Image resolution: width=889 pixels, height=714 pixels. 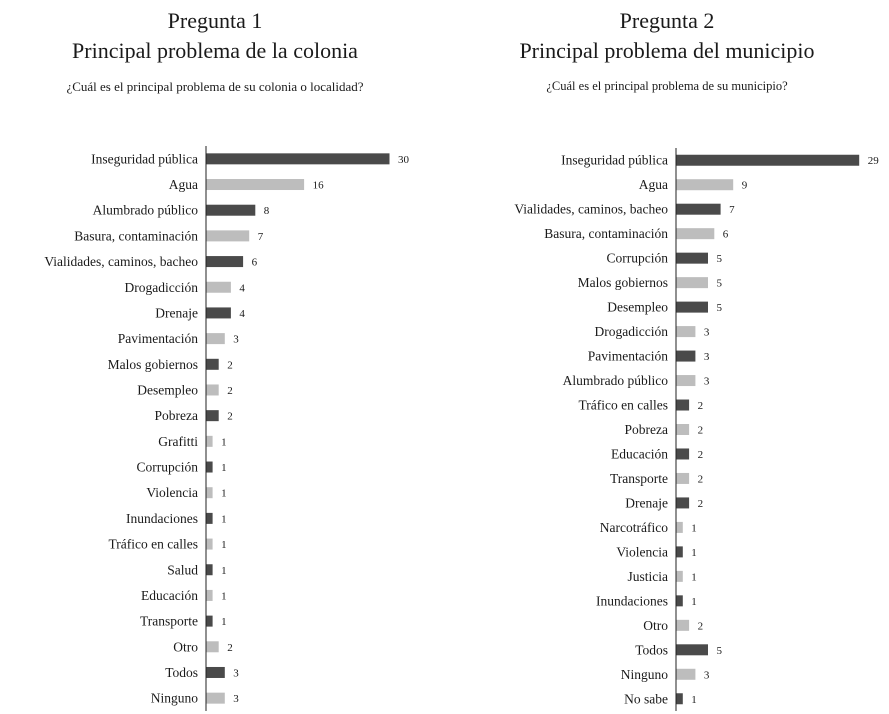 I want to click on category-label: Transporte, so click(x=169, y=621).